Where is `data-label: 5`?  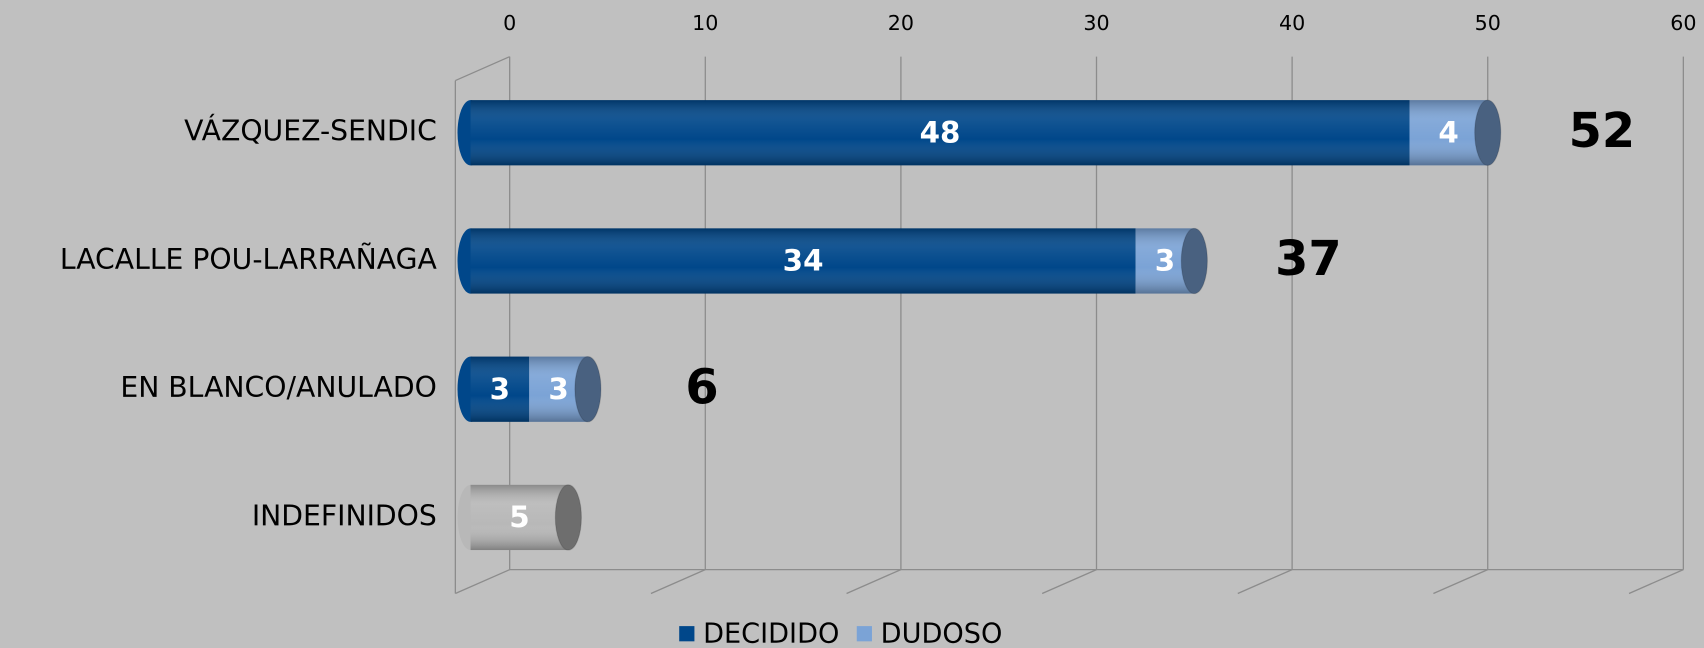
data-label: 5 is located at coordinates (519, 517).